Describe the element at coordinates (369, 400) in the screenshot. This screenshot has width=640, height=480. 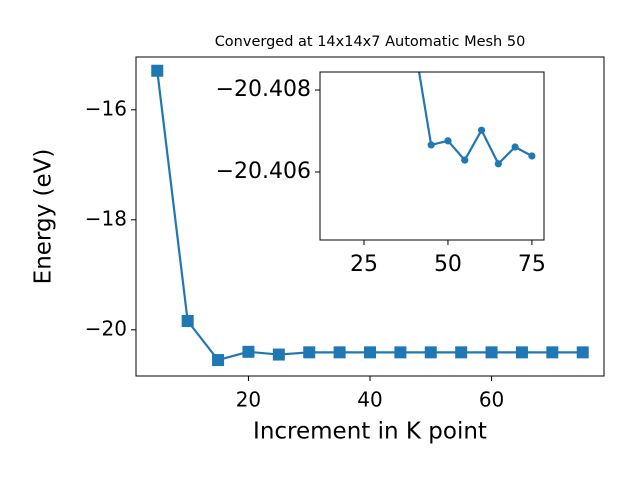
I see `x-tick-label: 40` at that location.